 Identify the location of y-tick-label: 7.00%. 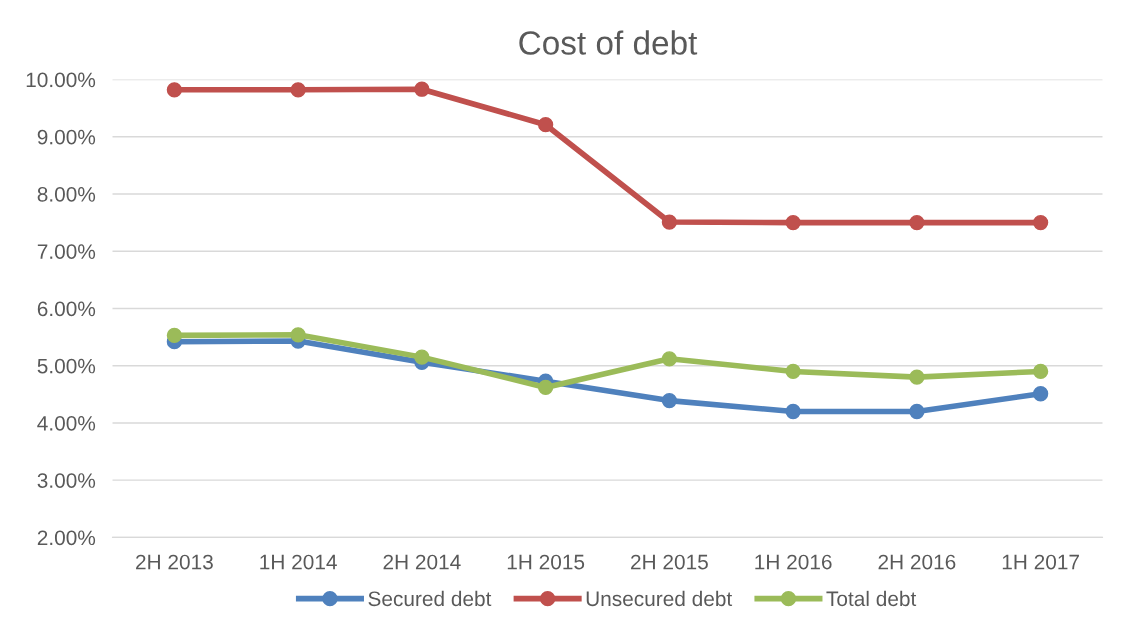
(66, 251).